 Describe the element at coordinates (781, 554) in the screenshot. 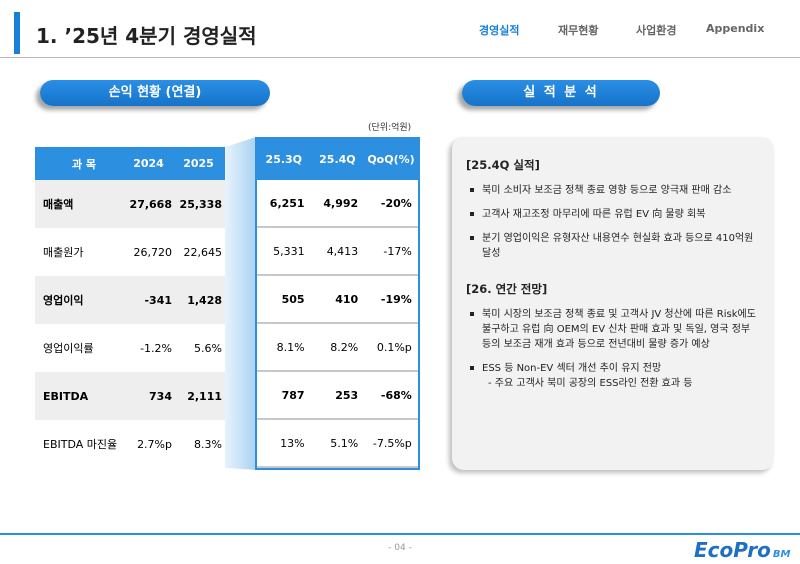

I see `logo-suffix: BM` at that location.